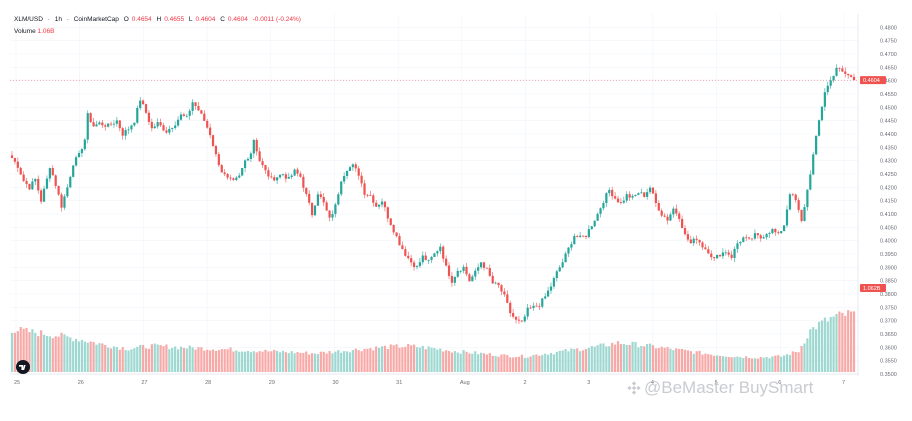  Describe the element at coordinates (28, 19) in the screenshot. I see `symbol-label: XLM/USD` at that location.